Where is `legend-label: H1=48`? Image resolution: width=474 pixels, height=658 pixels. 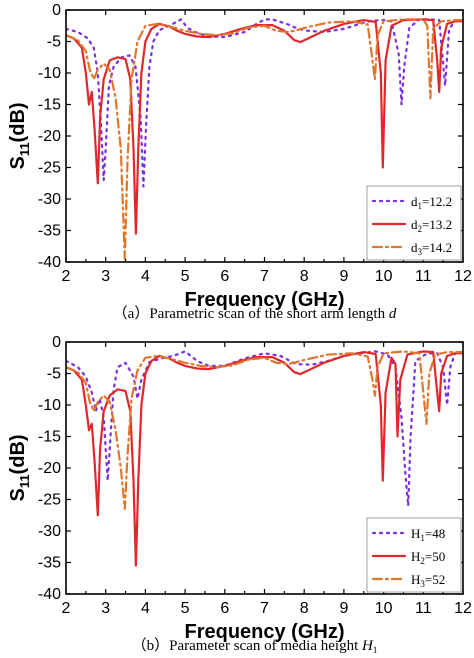 legend-label: H1=48 is located at coordinates (428, 534).